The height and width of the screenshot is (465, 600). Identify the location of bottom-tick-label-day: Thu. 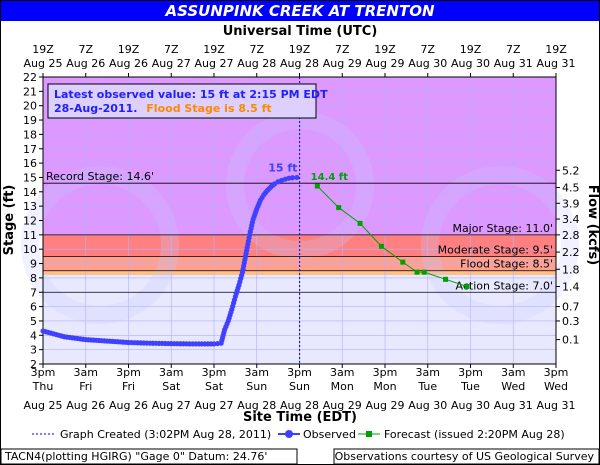
(43, 386).